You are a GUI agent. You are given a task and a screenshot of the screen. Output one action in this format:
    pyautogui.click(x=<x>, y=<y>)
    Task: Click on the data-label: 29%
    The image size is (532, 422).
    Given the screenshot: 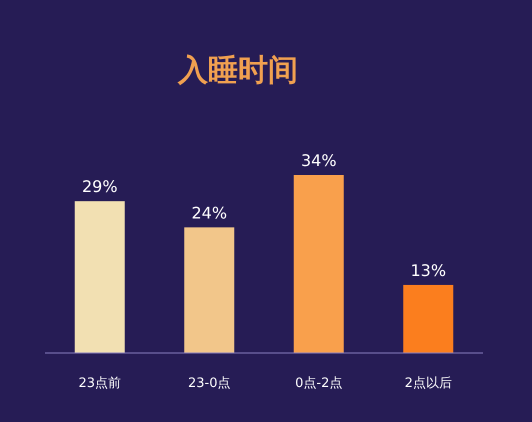 What is the action you would take?
    pyautogui.click(x=100, y=186)
    